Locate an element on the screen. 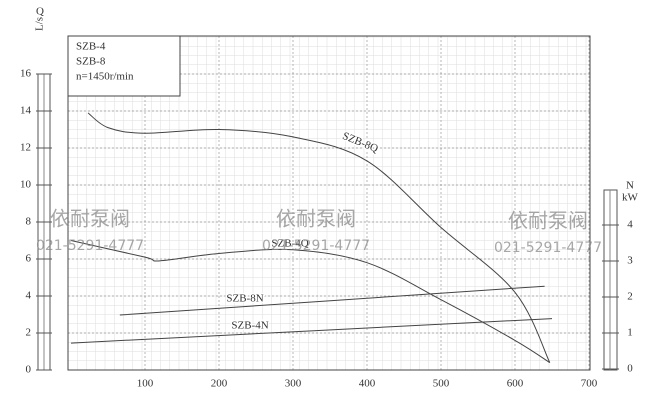 The image size is (652, 419). y-tick-label: 0 is located at coordinates (29, 370).